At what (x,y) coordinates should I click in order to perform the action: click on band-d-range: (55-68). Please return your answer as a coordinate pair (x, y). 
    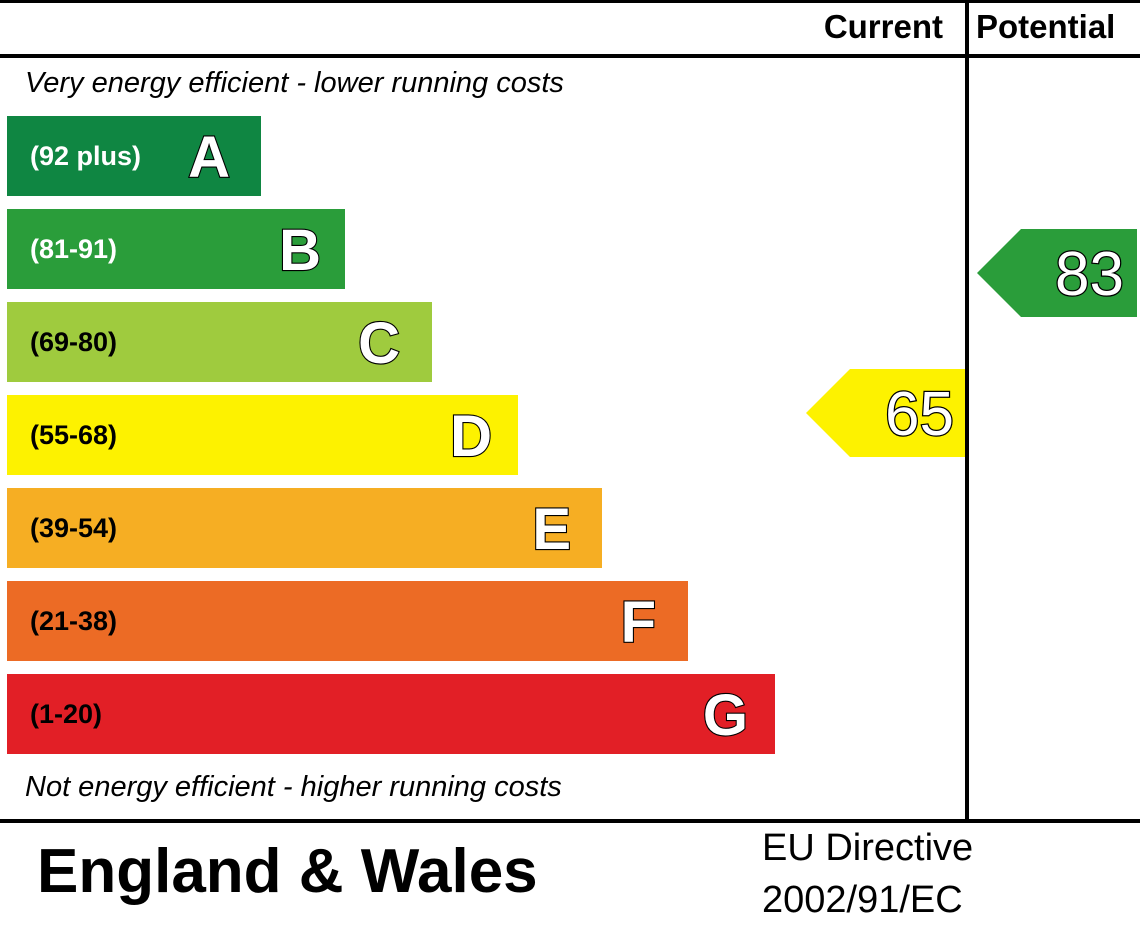
    Looking at the image, I should click on (73, 435).